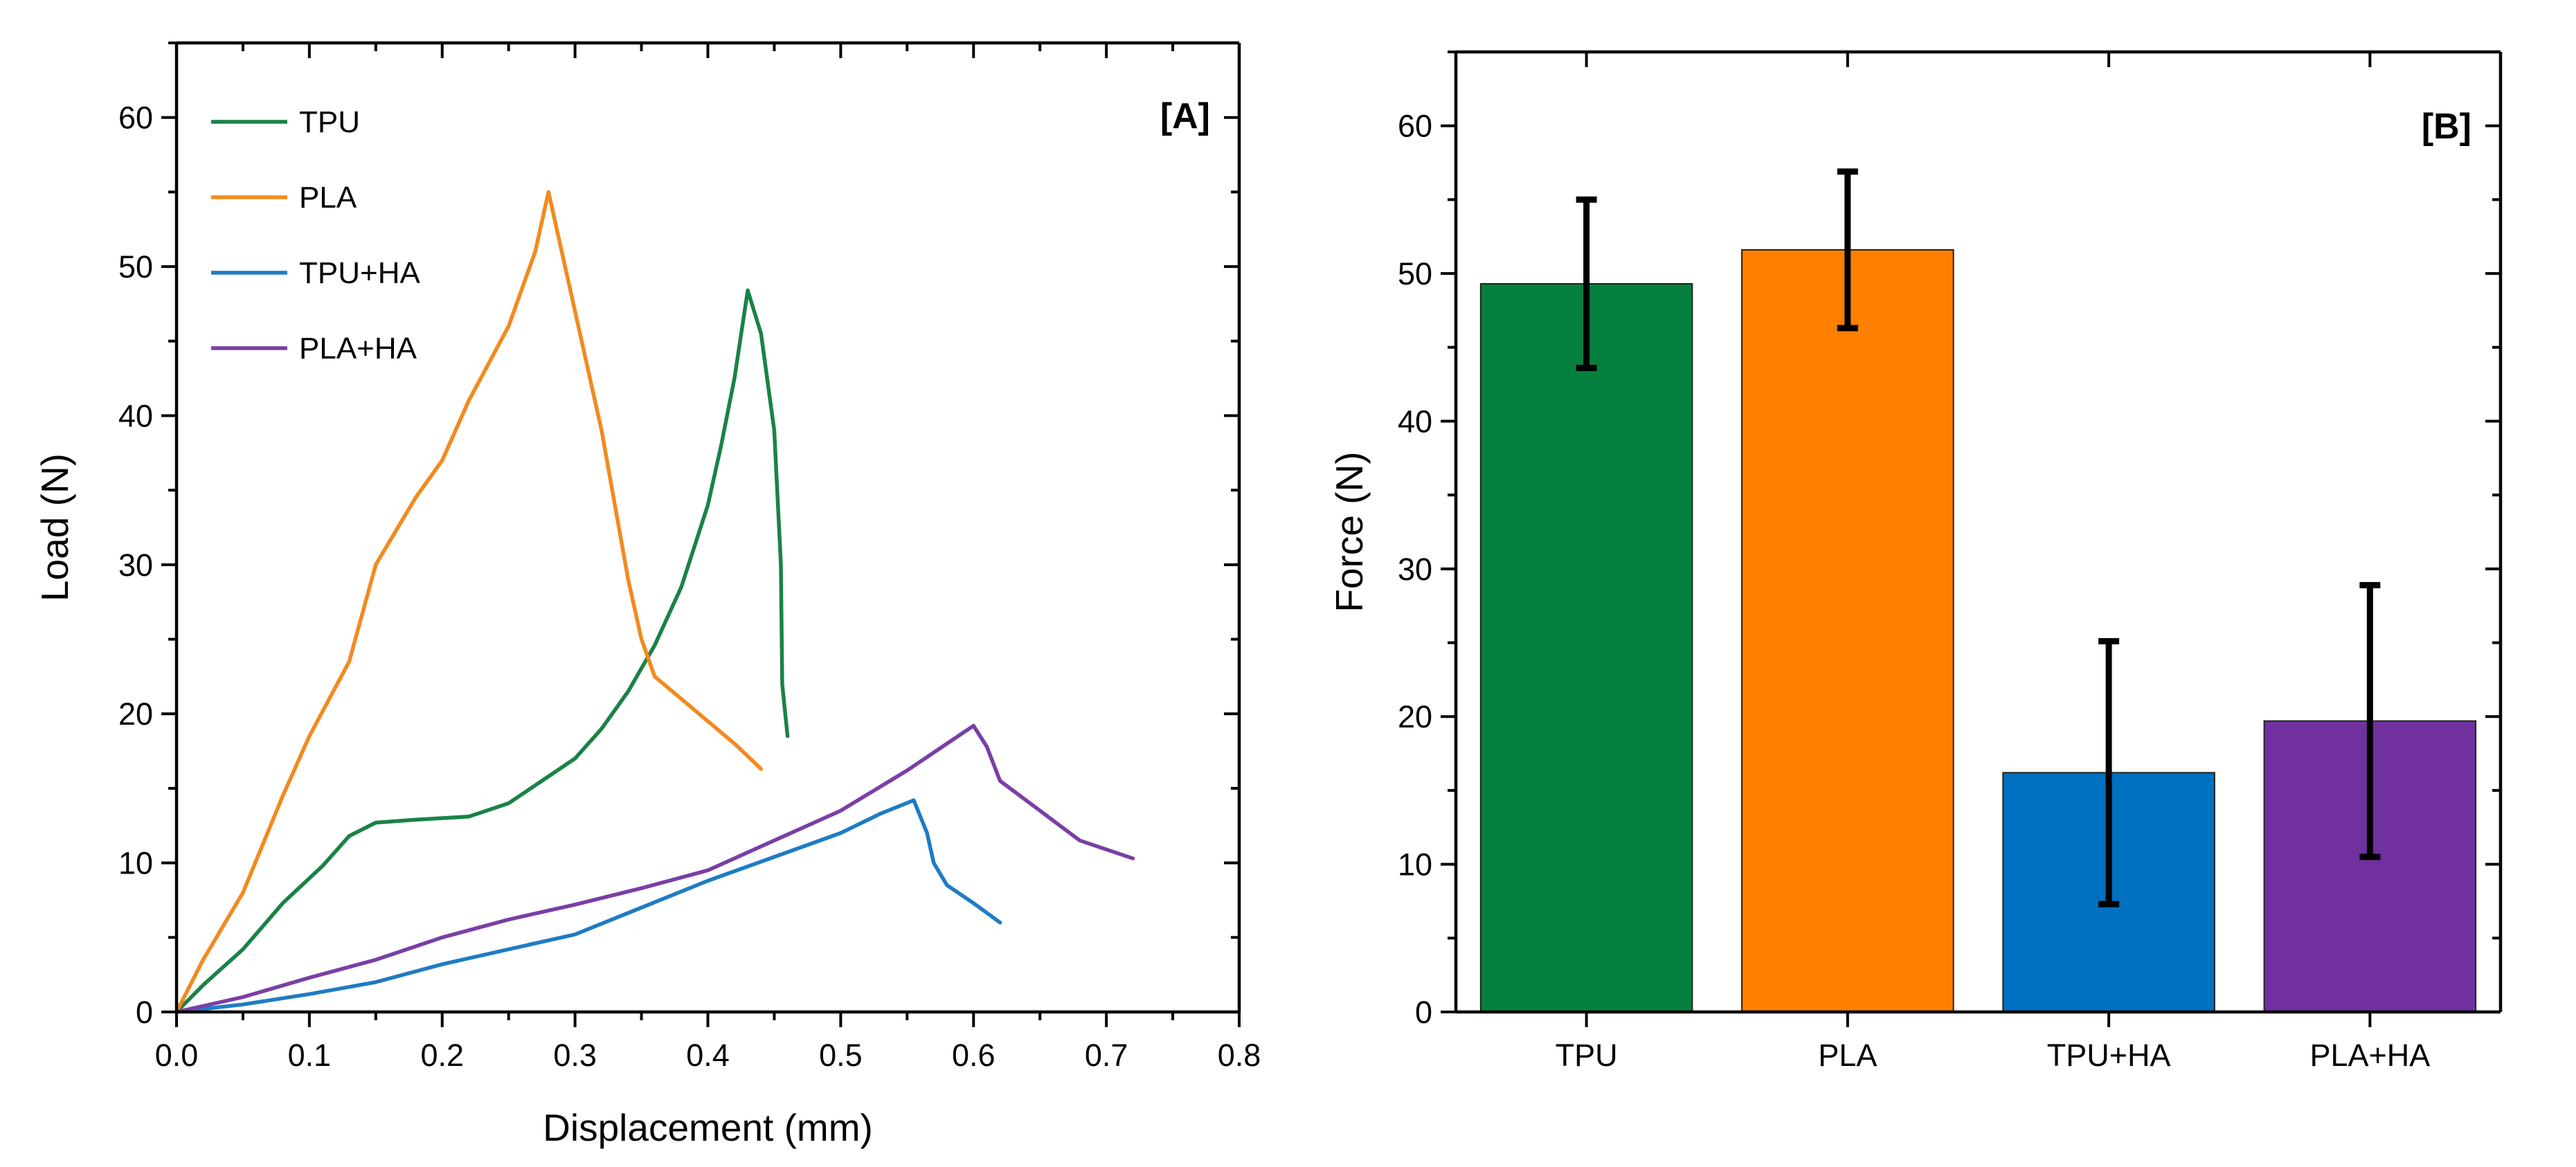 The width and height of the screenshot is (2576, 1167). I want to click on category-label: PLA+HA, so click(2369, 1056).